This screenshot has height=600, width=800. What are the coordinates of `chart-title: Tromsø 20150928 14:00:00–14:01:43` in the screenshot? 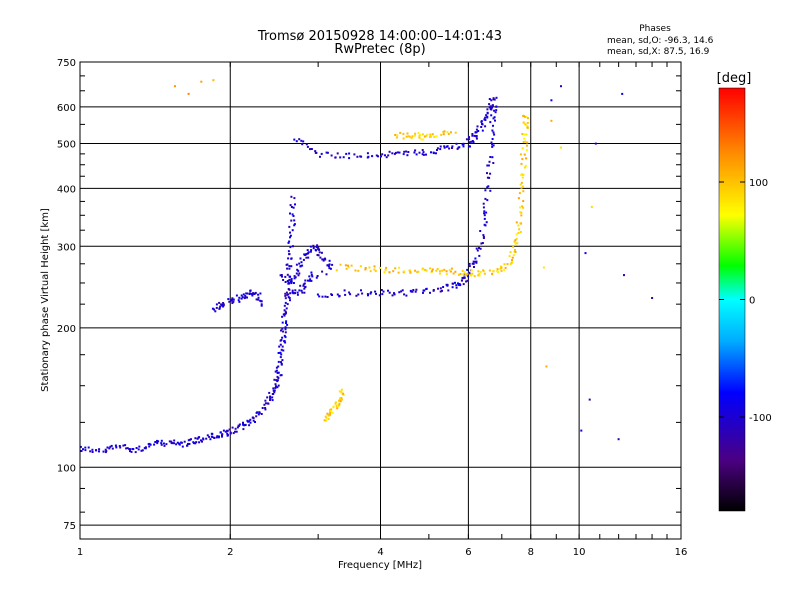 It's located at (379, 36).